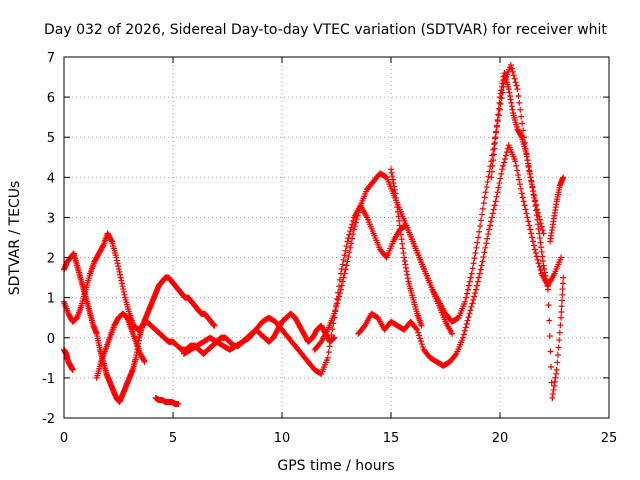 Image resolution: width=640 pixels, height=480 pixels. Describe the element at coordinates (48, 379) in the screenshot. I see `y-tick-label: -1` at that location.